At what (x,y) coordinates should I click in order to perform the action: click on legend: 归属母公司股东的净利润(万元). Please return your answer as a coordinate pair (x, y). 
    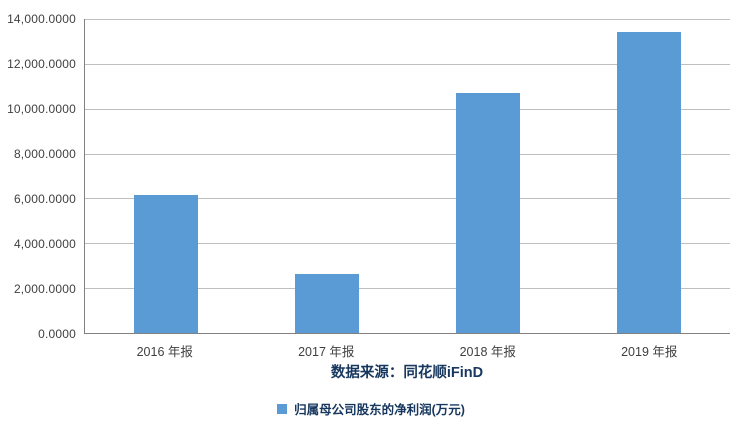
    Looking at the image, I should click on (371, 408).